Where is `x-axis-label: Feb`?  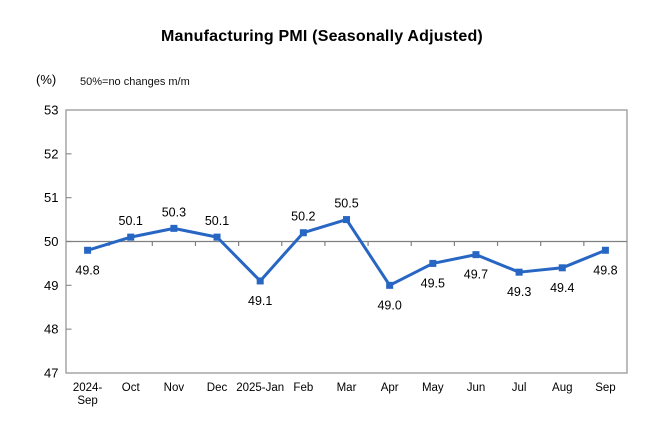
x-axis-label: Feb is located at coordinates (303, 388).